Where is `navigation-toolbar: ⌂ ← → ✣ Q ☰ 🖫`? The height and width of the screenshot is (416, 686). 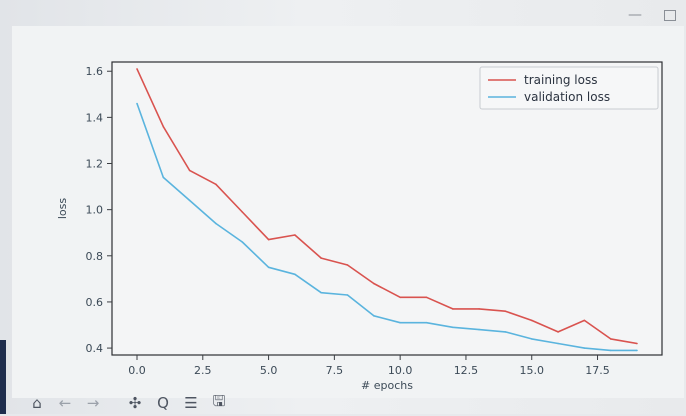
navigation-toolbar: ⌂ ← → ✣ Q ☰ 🖫 is located at coordinates (343, 403).